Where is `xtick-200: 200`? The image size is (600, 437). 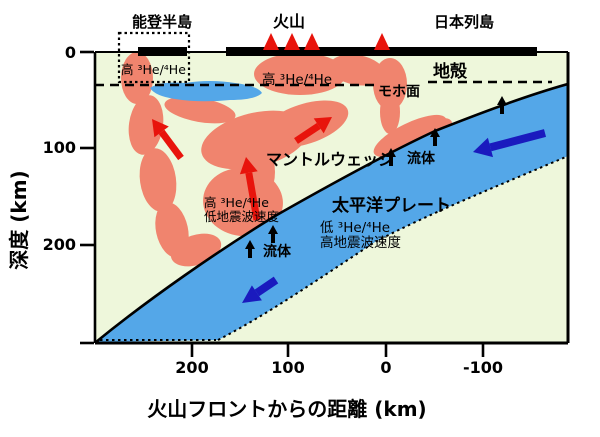 xtick-200: 200 is located at coordinates (191, 367).